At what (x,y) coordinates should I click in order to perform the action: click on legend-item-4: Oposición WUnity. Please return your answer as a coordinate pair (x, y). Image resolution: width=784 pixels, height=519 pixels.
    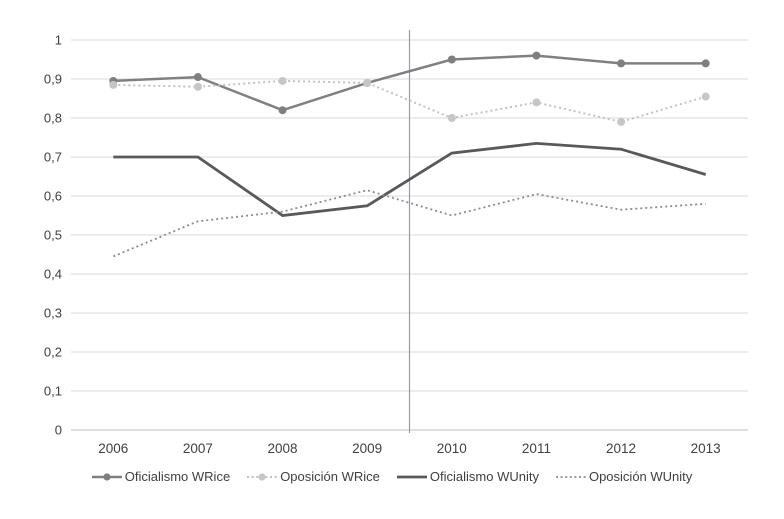
    Looking at the image, I should click on (624, 476).